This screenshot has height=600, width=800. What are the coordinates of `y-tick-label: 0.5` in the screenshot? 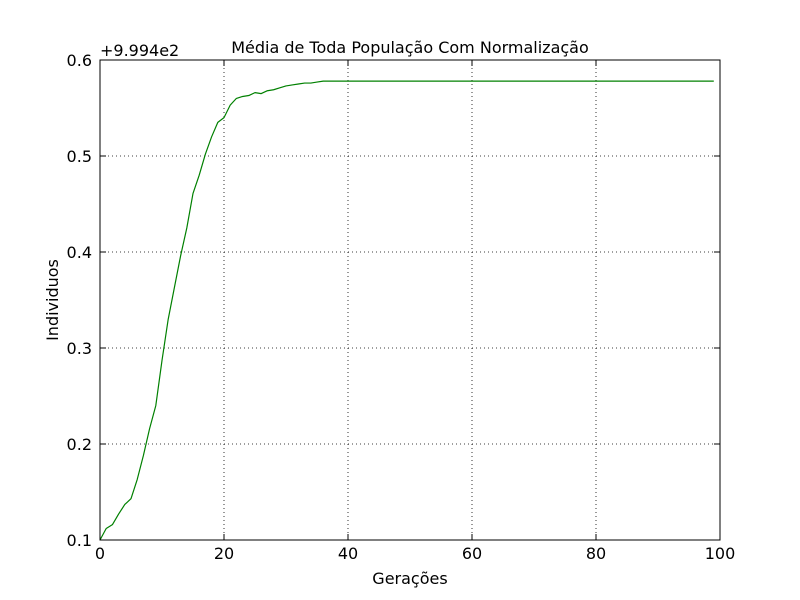 It's located at (79, 156).